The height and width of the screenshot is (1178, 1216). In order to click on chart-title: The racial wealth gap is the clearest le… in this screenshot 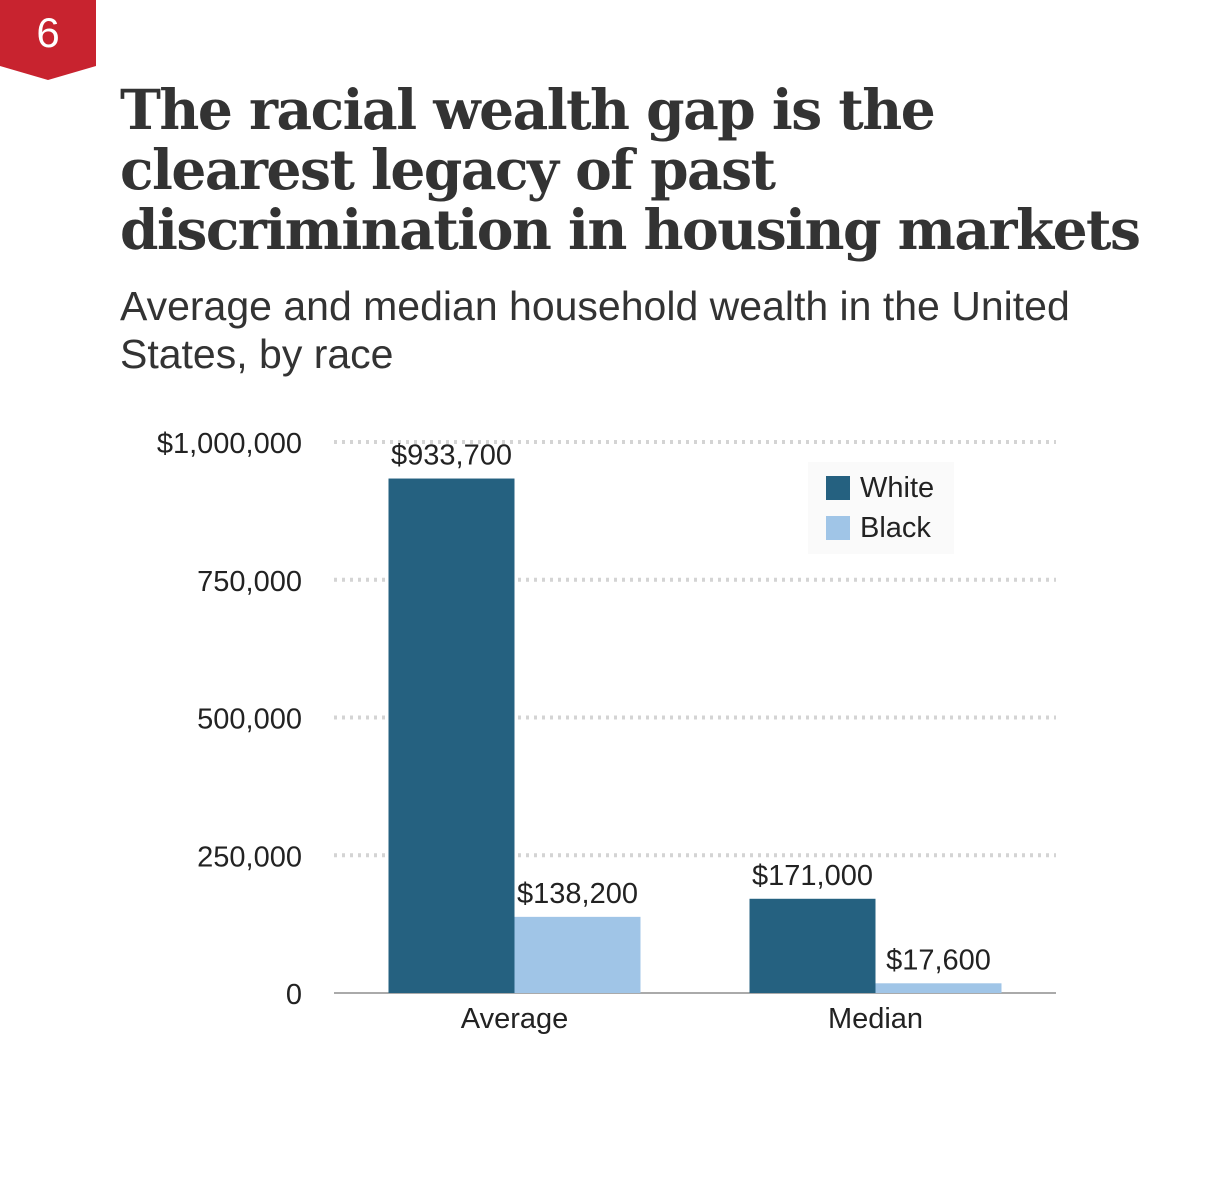, I will do `click(630, 169)`.